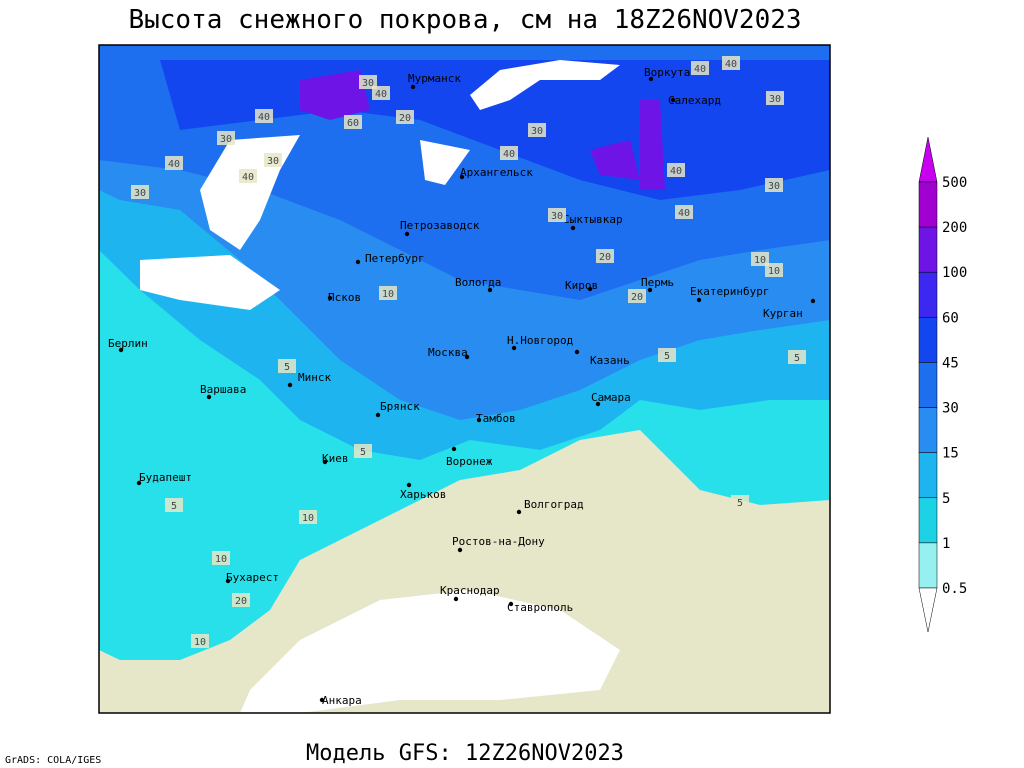 The image size is (1024, 768). Describe the element at coordinates (314, 377) in the screenshot. I see `city-label: Минск` at that location.